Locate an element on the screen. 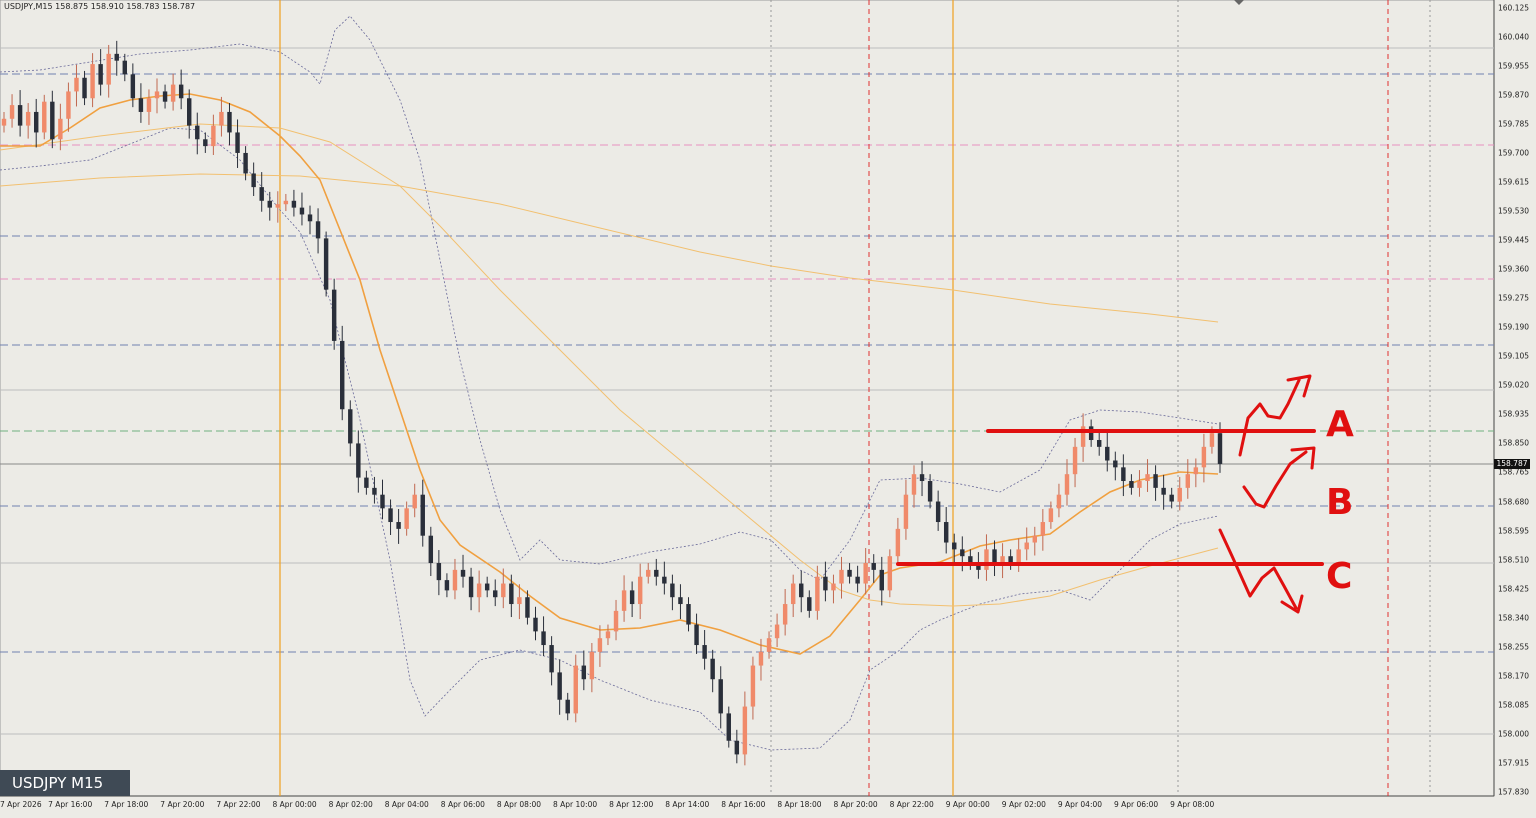 The image size is (1536, 818). time-tick-label: 8 Apr 12:00 is located at coordinates (631, 804).